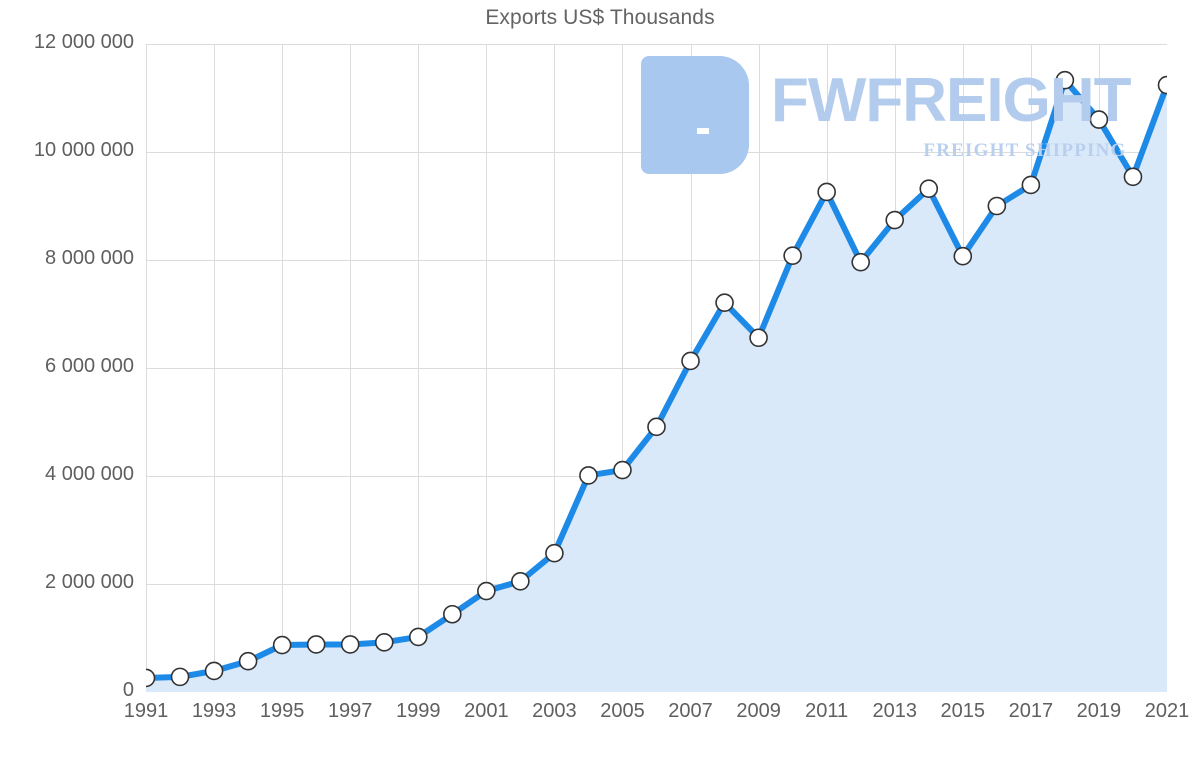 The image size is (1200, 763). Describe the element at coordinates (554, 711) in the screenshot. I see `x-axis-tick-label: 2003` at that location.